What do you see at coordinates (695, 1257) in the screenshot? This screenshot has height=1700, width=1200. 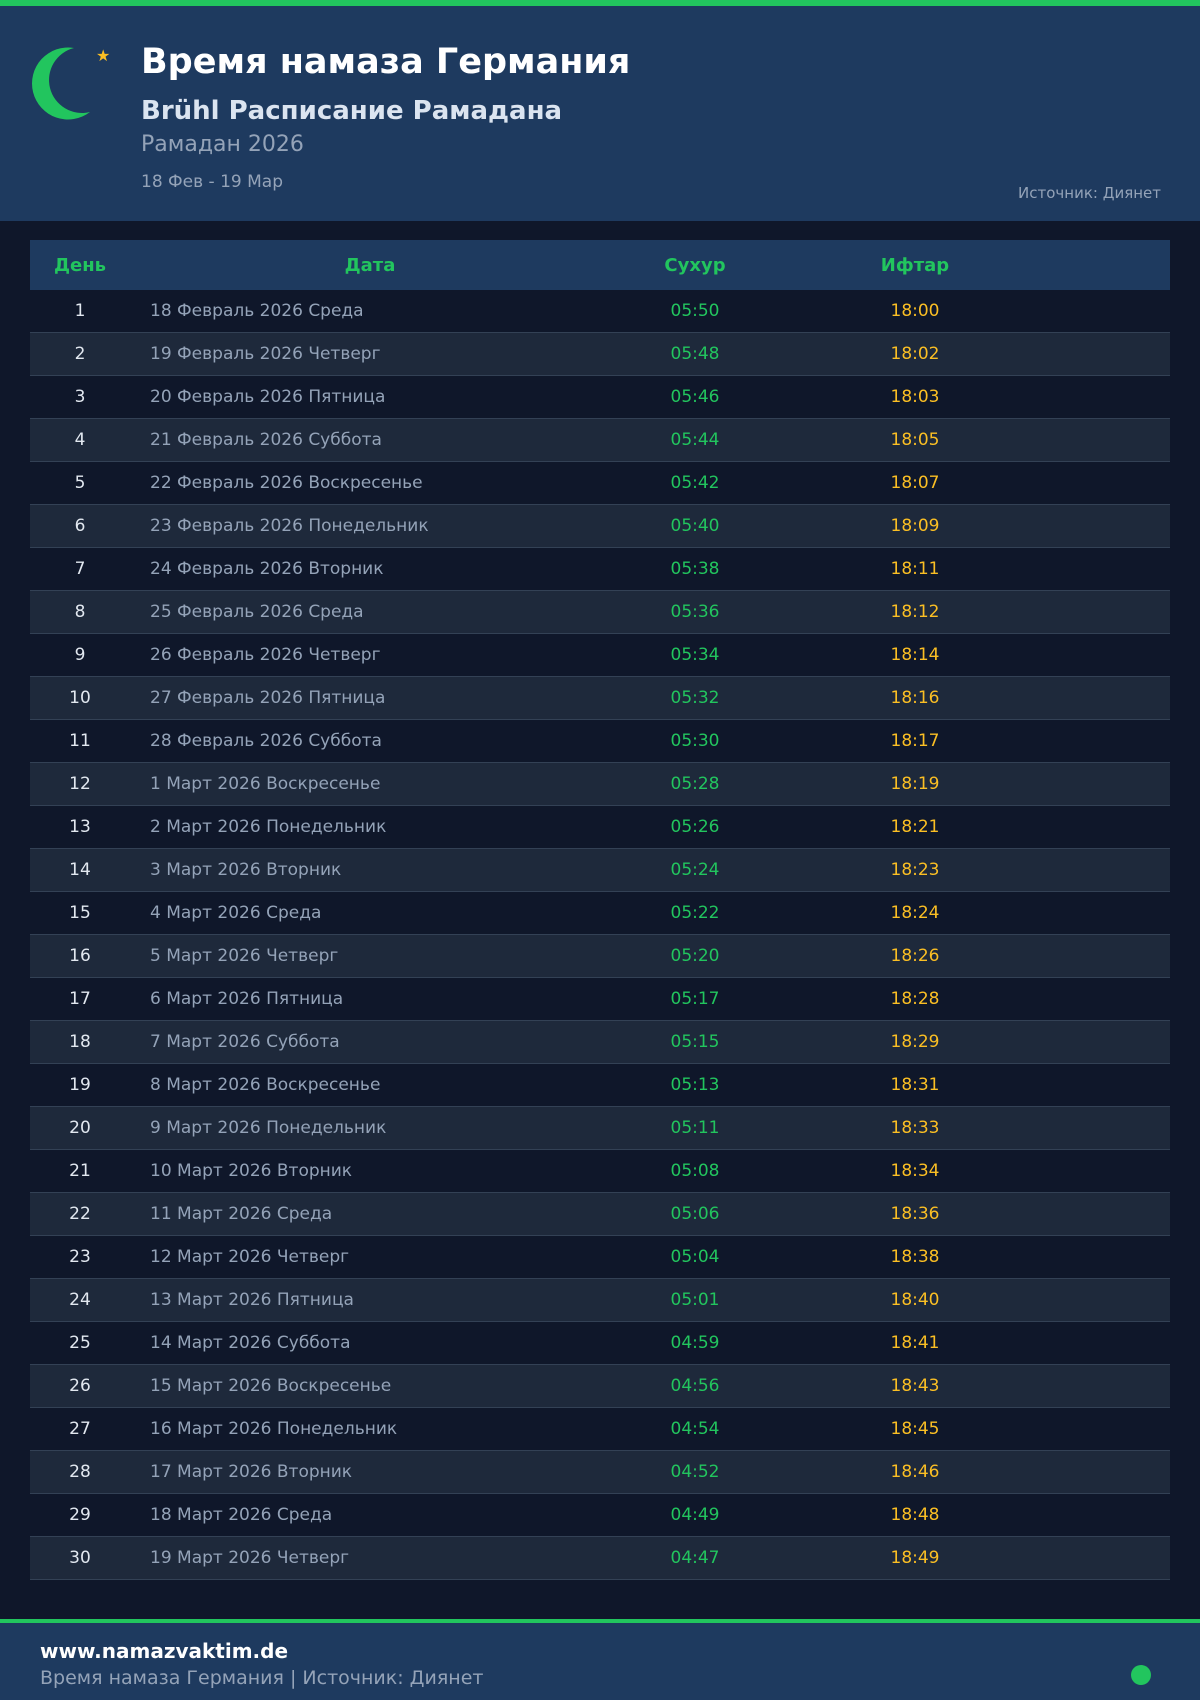 I see `suhur-cell: 05:04` at bounding box center [695, 1257].